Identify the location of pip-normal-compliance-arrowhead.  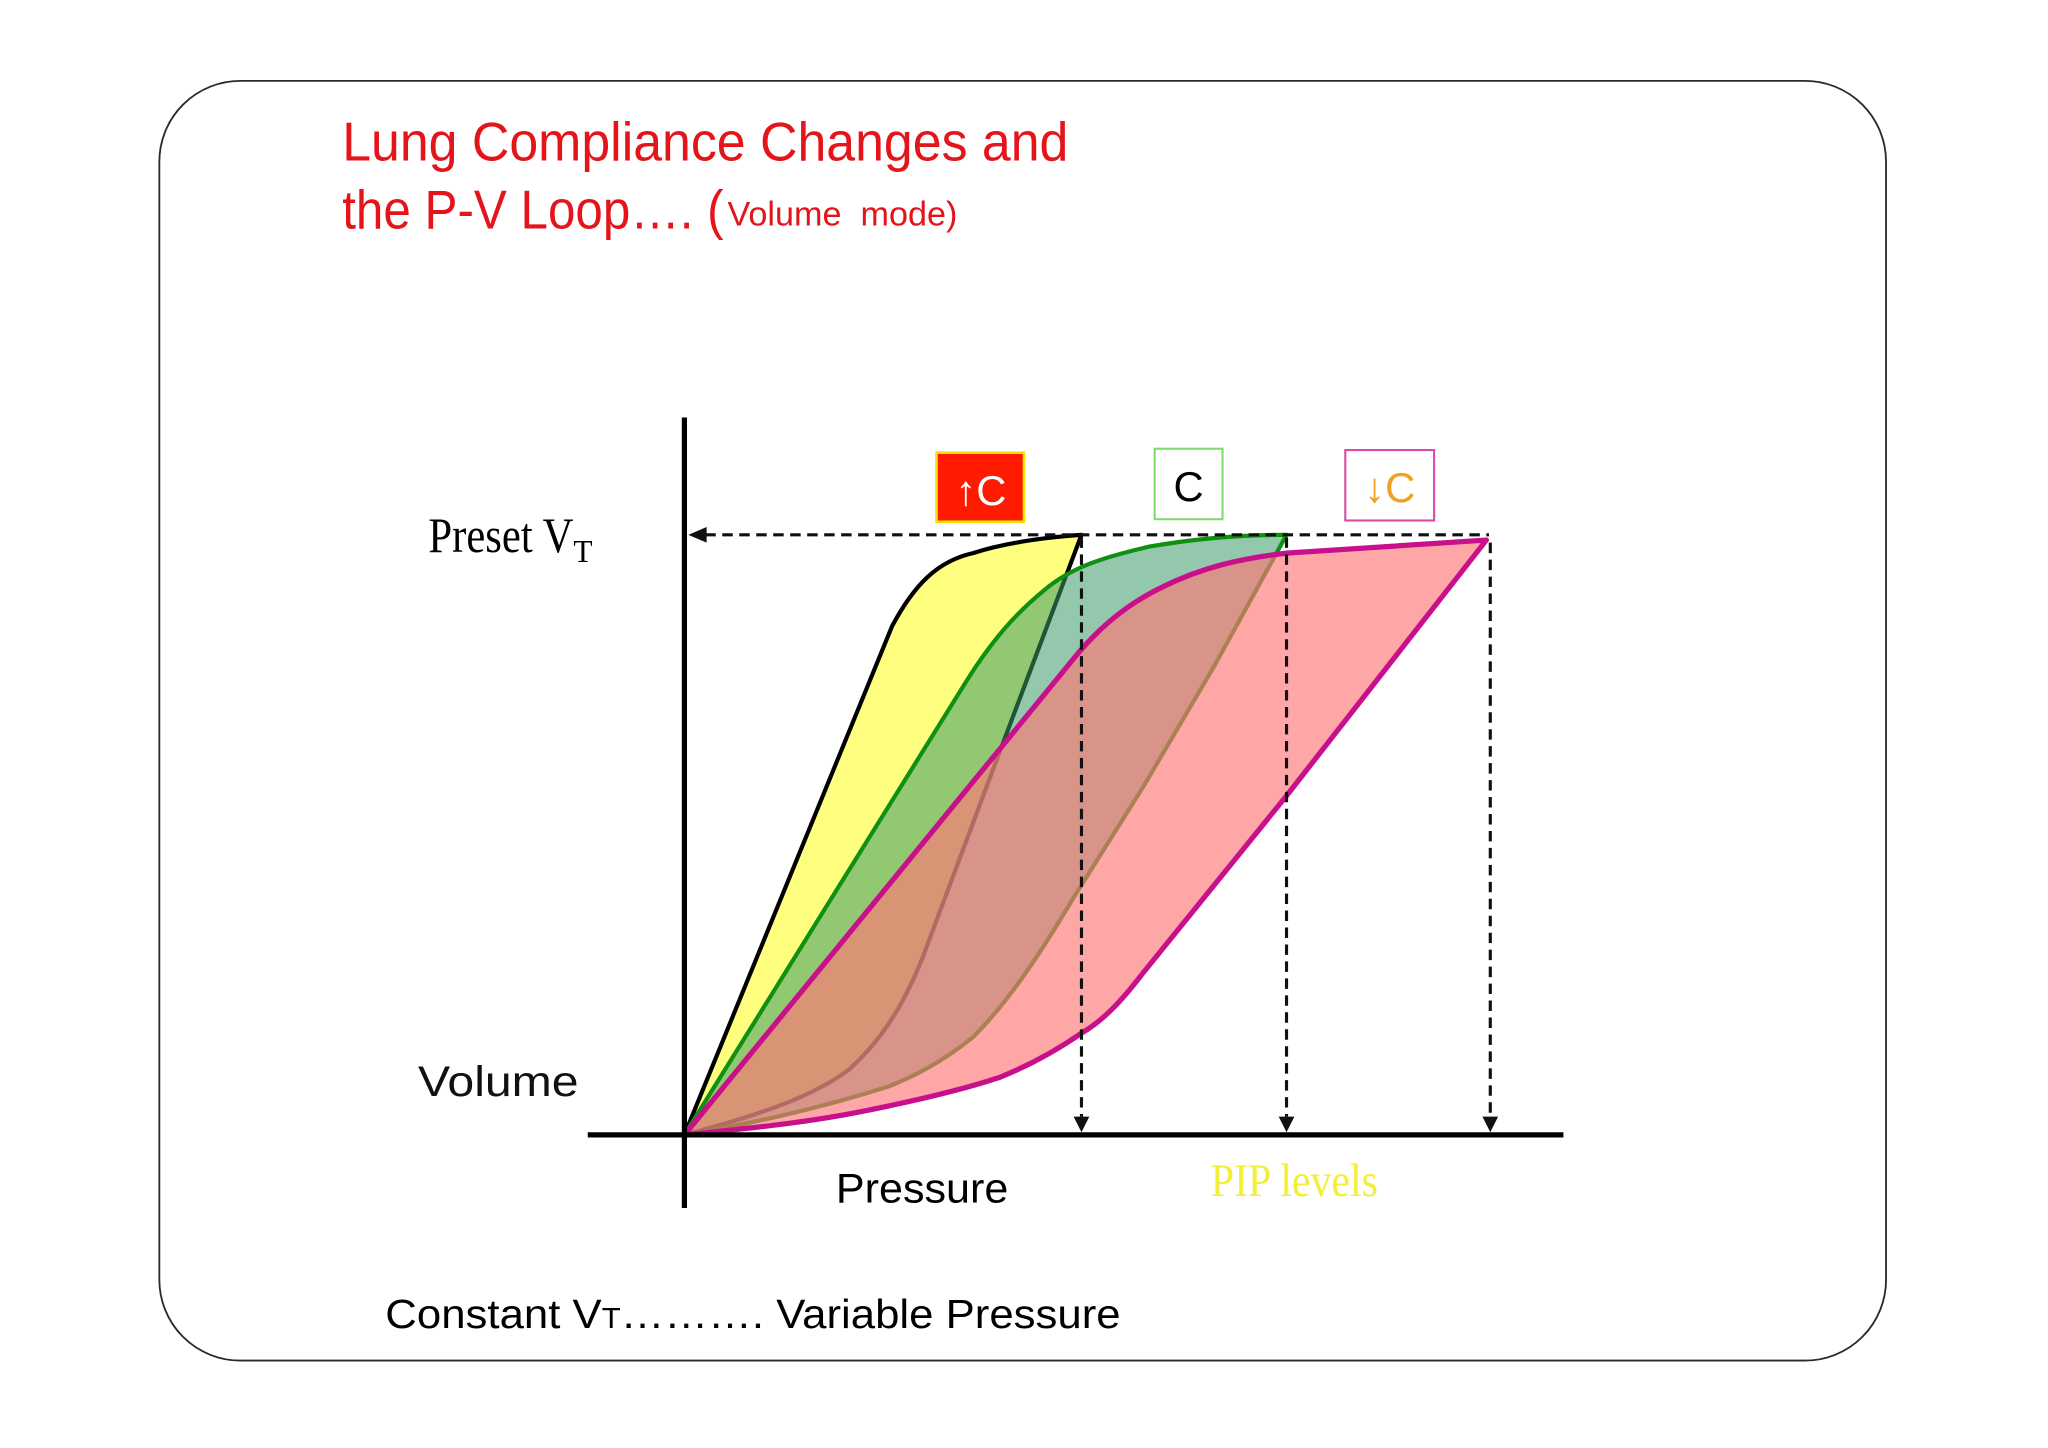
(1286, 1124).